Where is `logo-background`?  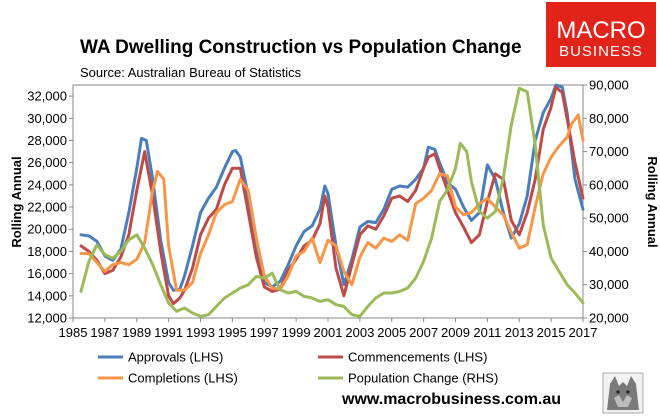 logo-background is located at coordinates (601, 34).